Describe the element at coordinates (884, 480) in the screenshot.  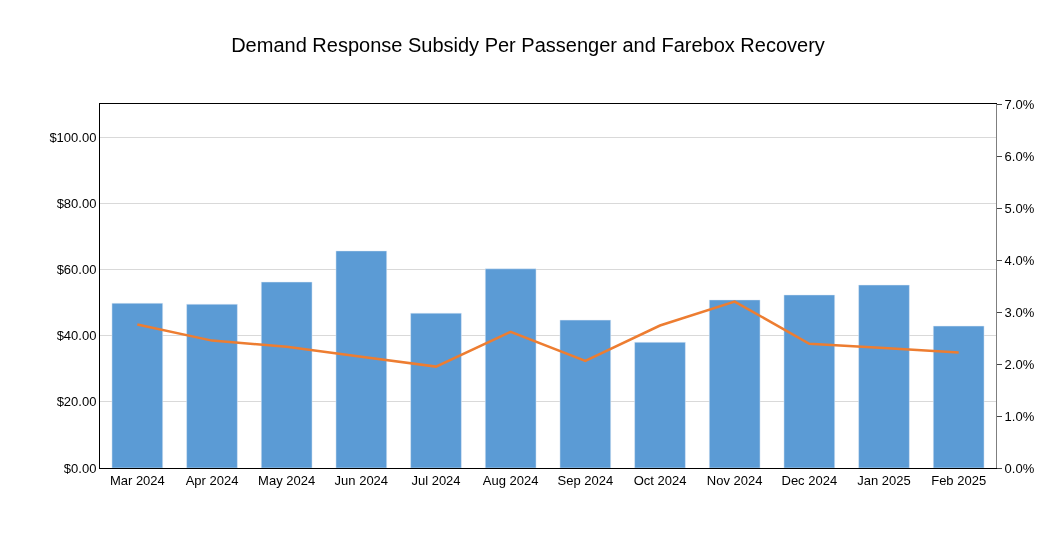
I see `x-tick-label: Jan 2025` at that location.